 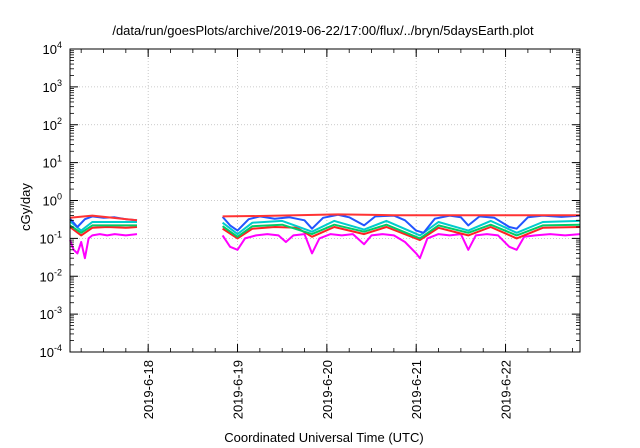 I want to click on y-tick-exponent: -3, so click(x=58, y=310).